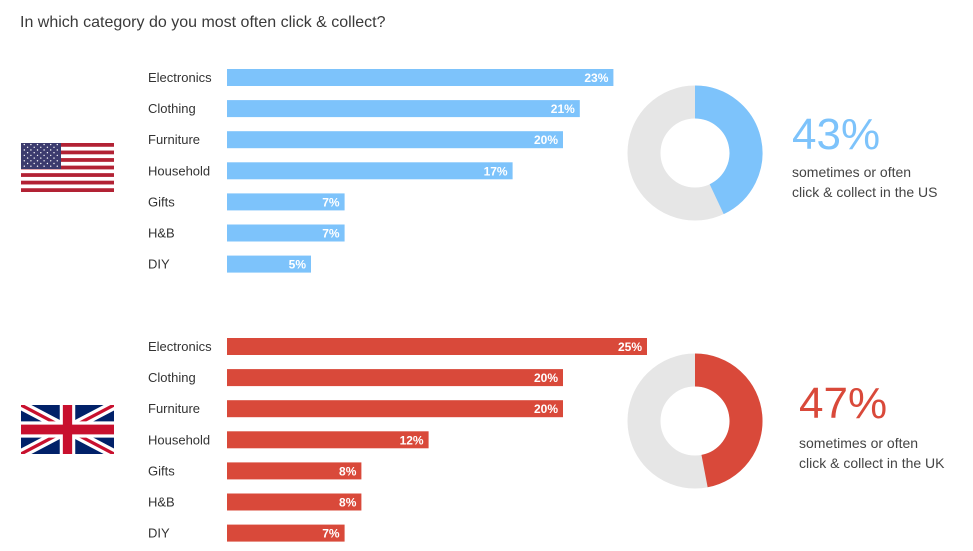  I want to click on us-category-label: Electronics, so click(180, 77).